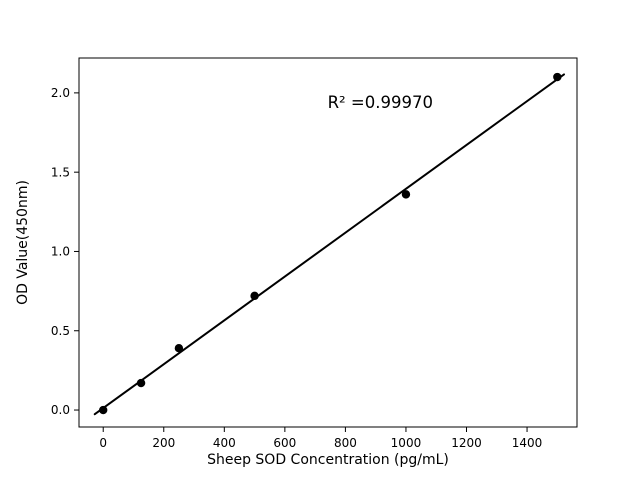  What do you see at coordinates (406, 443) in the screenshot?
I see `x-tick-label: 1000` at bounding box center [406, 443].